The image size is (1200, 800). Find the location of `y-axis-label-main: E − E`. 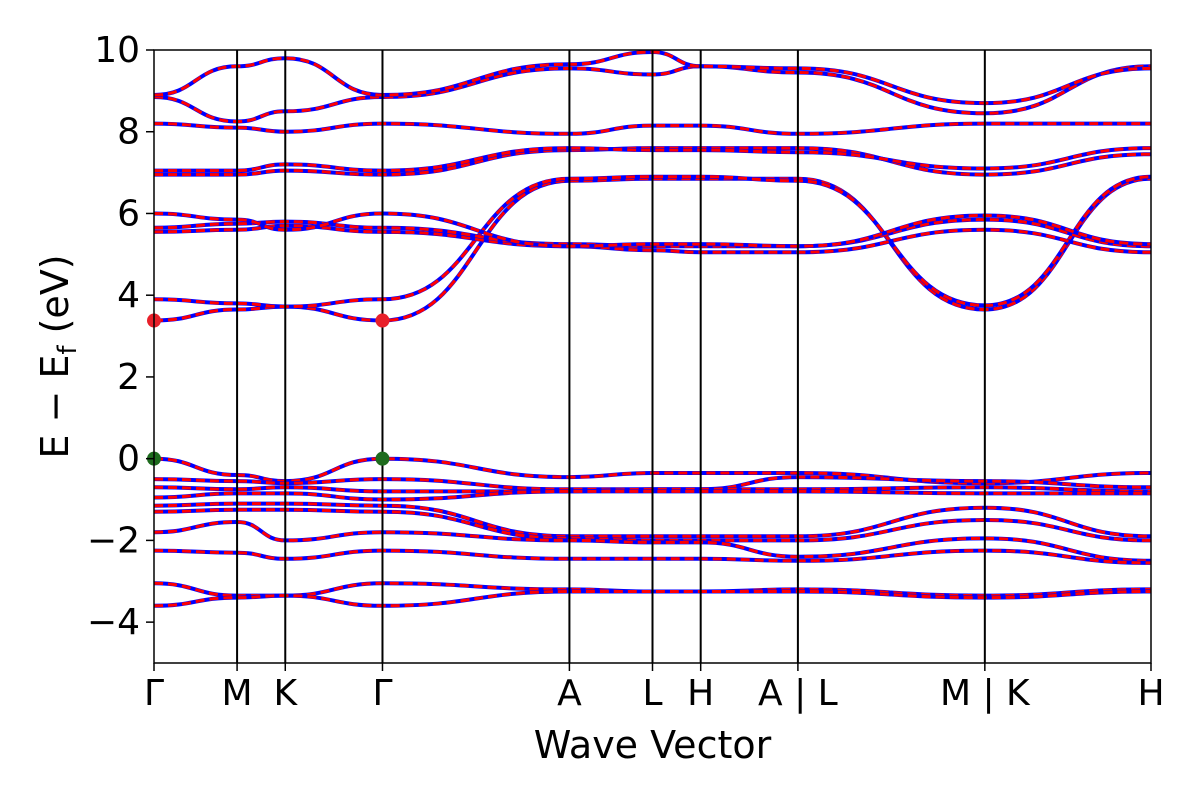

y-axis-label-main: E − E is located at coordinates (55, 407).